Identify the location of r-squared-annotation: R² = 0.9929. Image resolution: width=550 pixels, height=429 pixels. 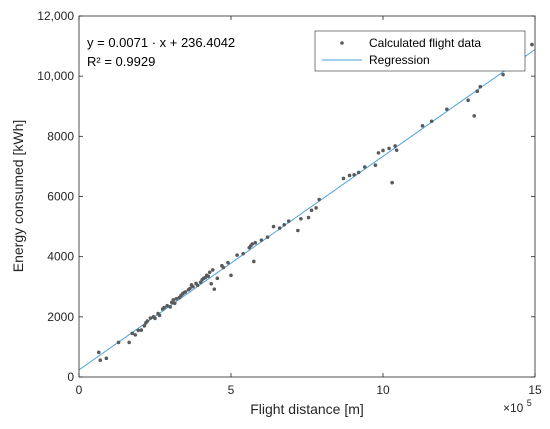
(121, 61).